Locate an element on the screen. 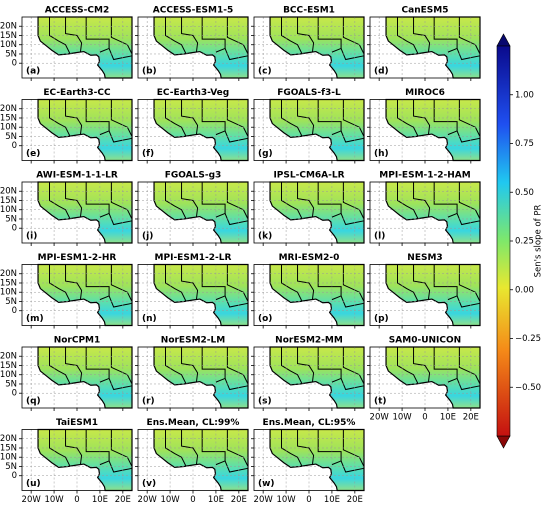  panel-title: MIROC6 is located at coordinates (425, 93).